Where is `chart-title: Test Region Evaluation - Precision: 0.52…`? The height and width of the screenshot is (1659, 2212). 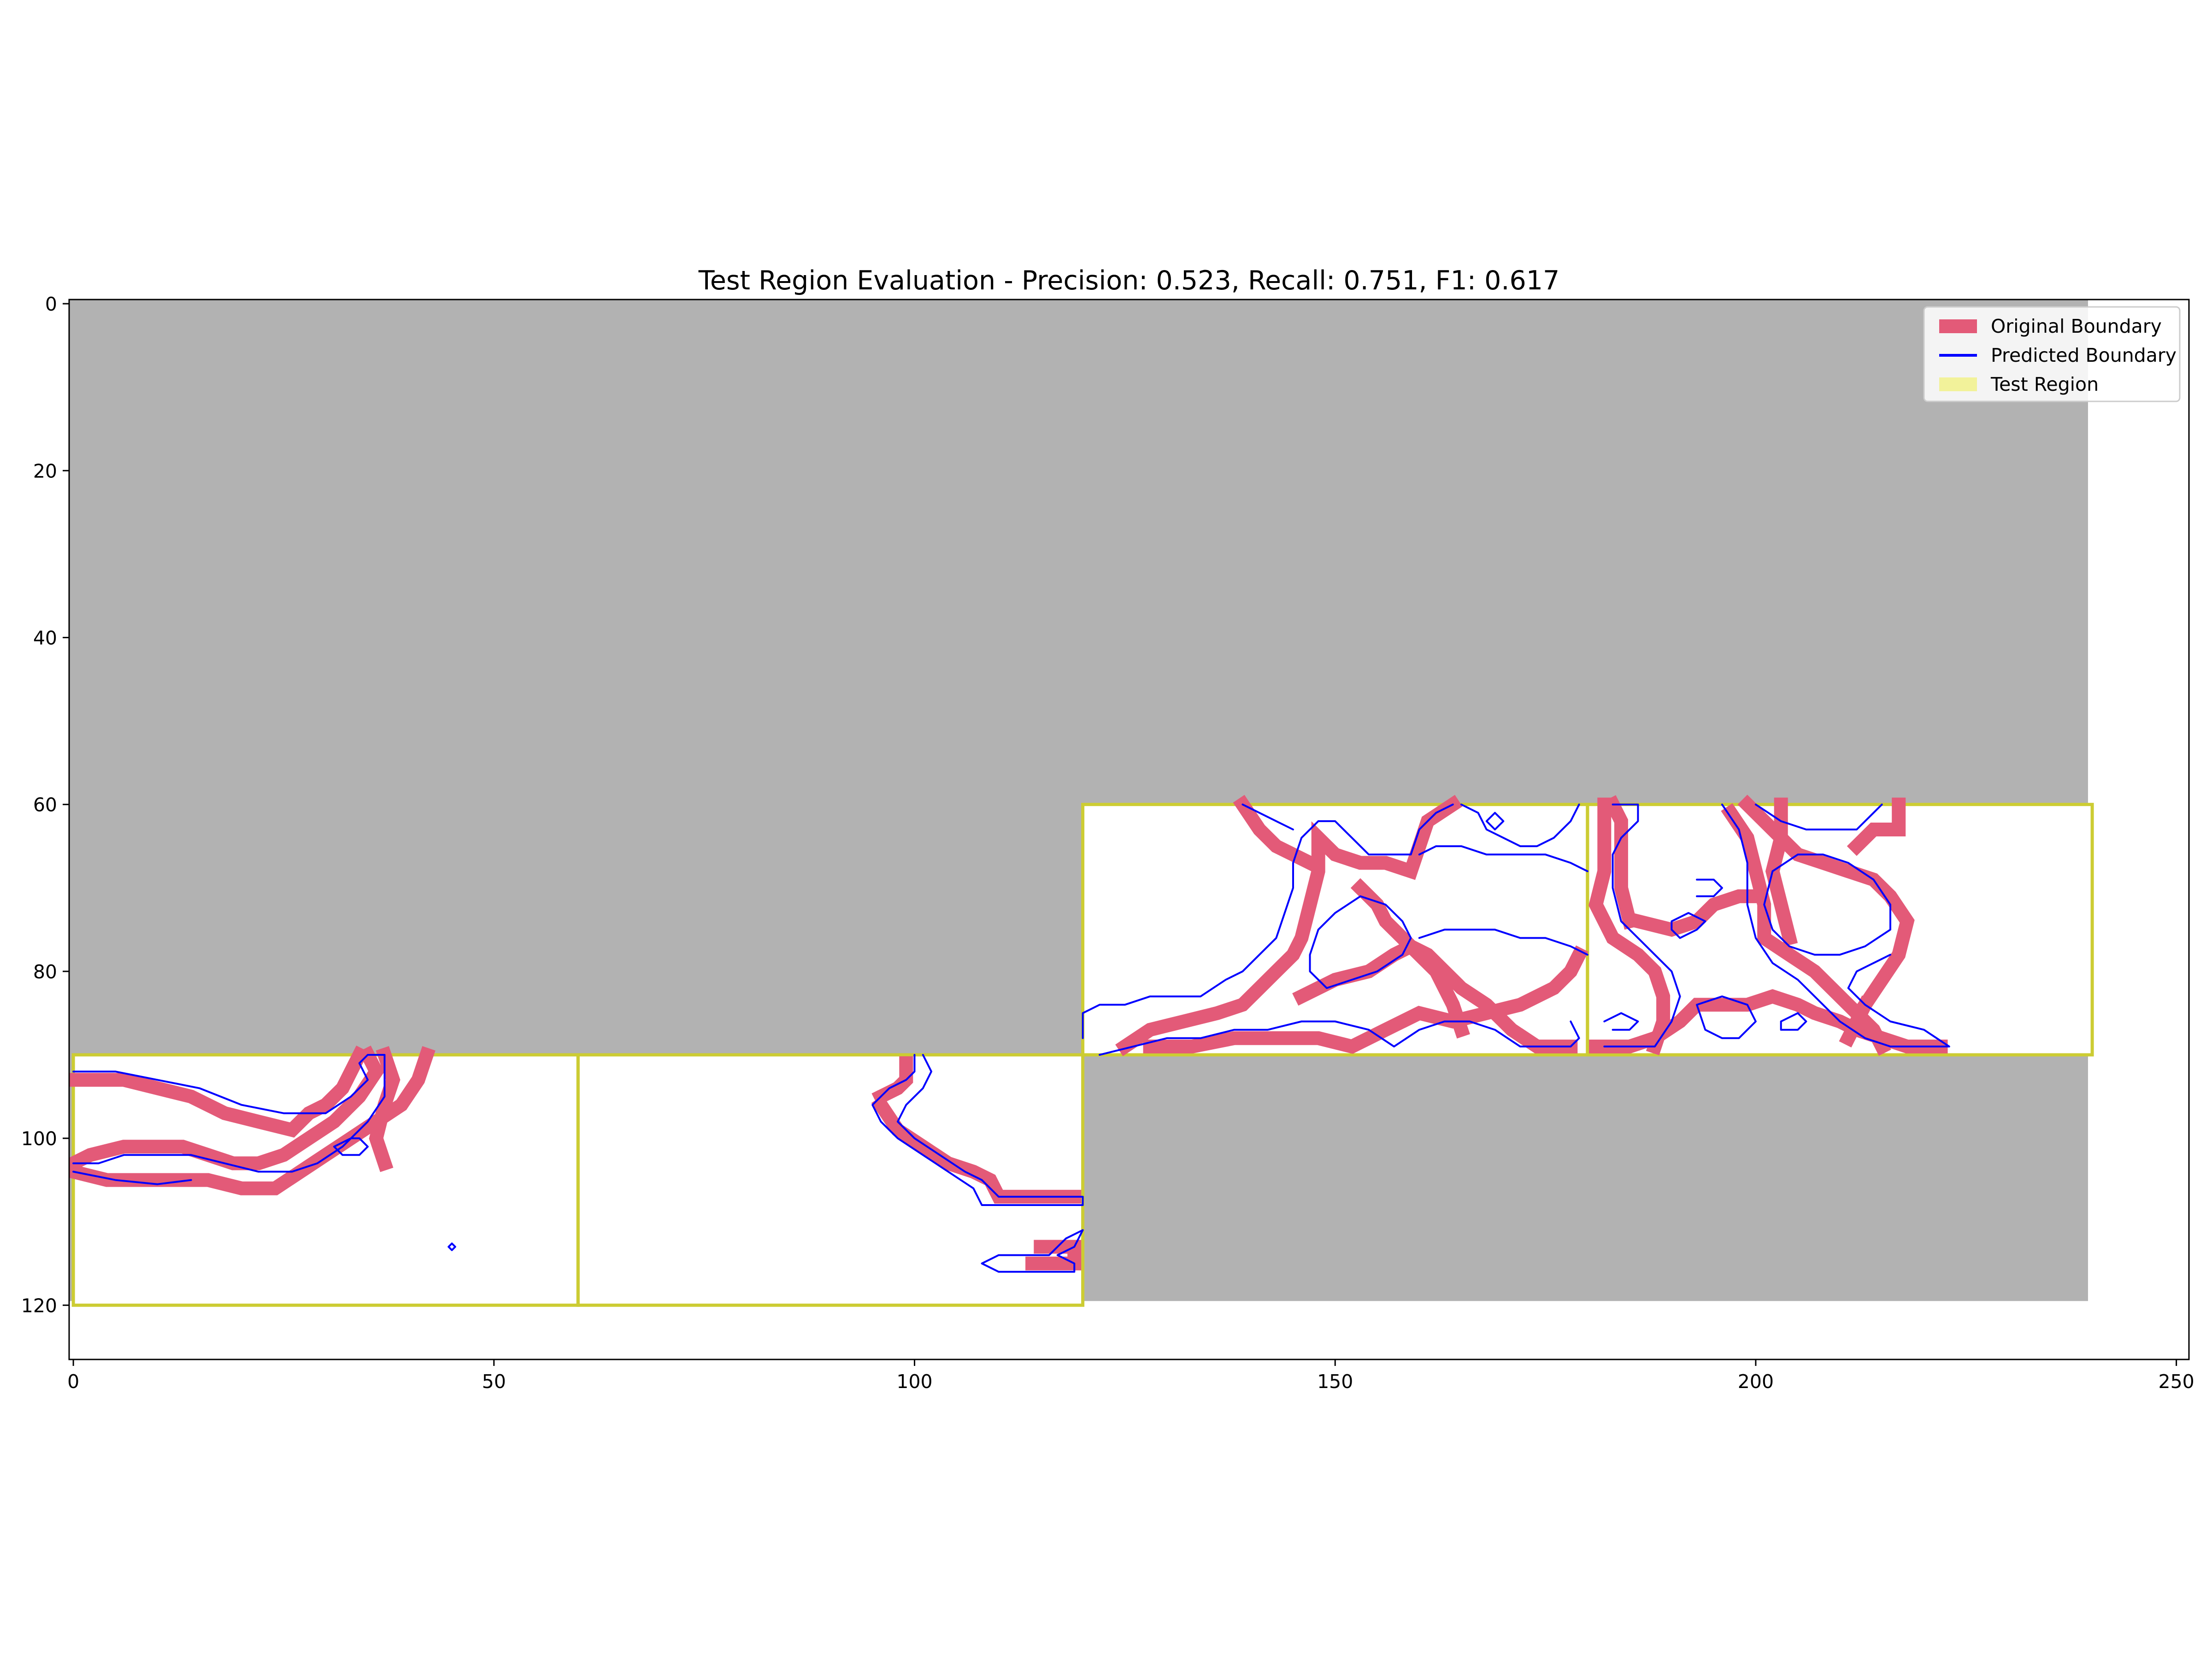
chart-title: Test Region Evaluation - Precision: 0.52… is located at coordinates (1129, 280).